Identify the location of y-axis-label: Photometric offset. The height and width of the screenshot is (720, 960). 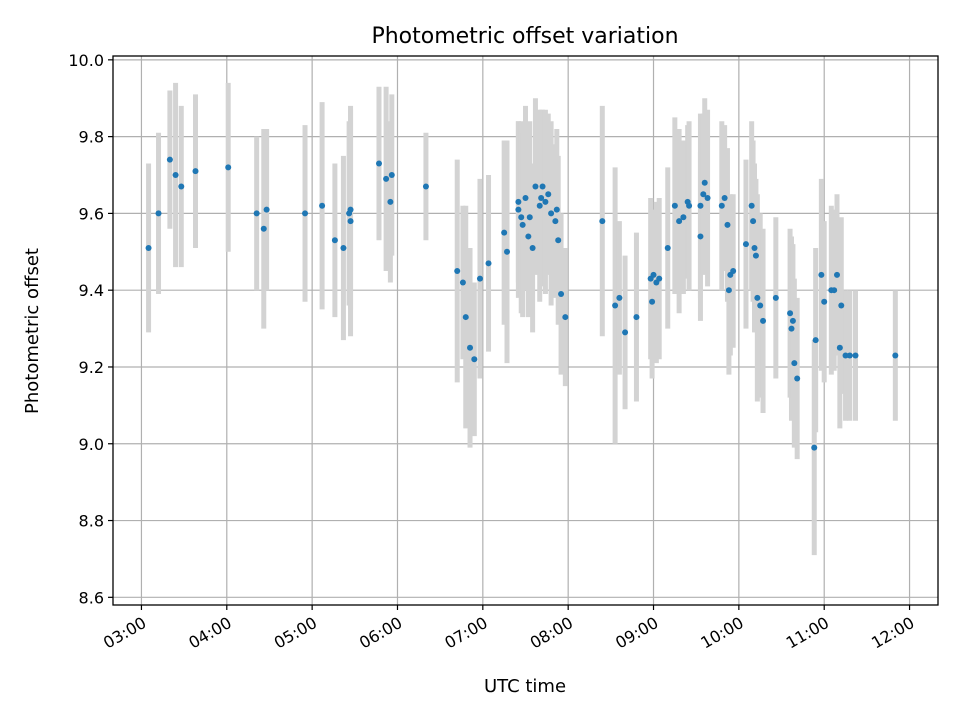
(32, 331).